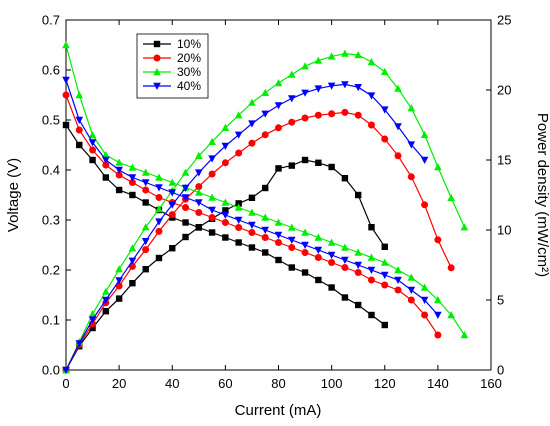  I want to click on y-left-tick-label: 0.3, so click(51, 220).